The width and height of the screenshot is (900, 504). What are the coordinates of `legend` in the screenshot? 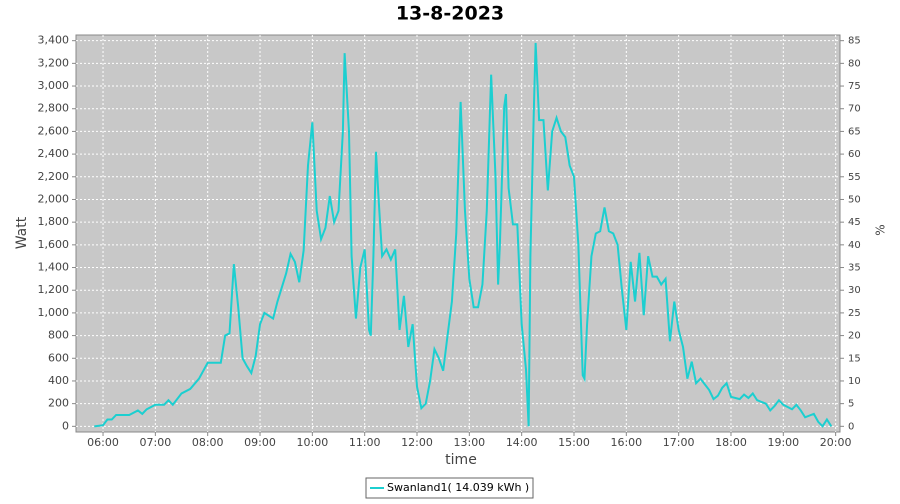 It's located at (449, 488).